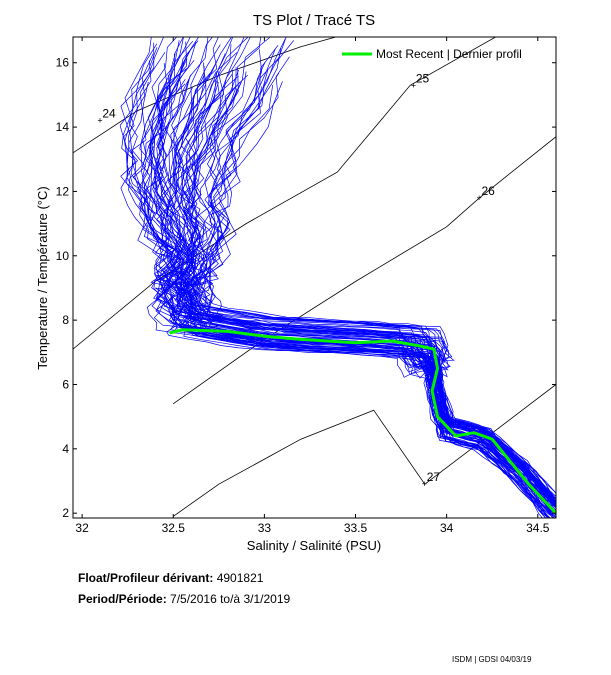 This screenshot has height=675, width=611. What do you see at coordinates (63, 63) in the screenshot?
I see `y-tick-label: 16` at bounding box center [63, 63].